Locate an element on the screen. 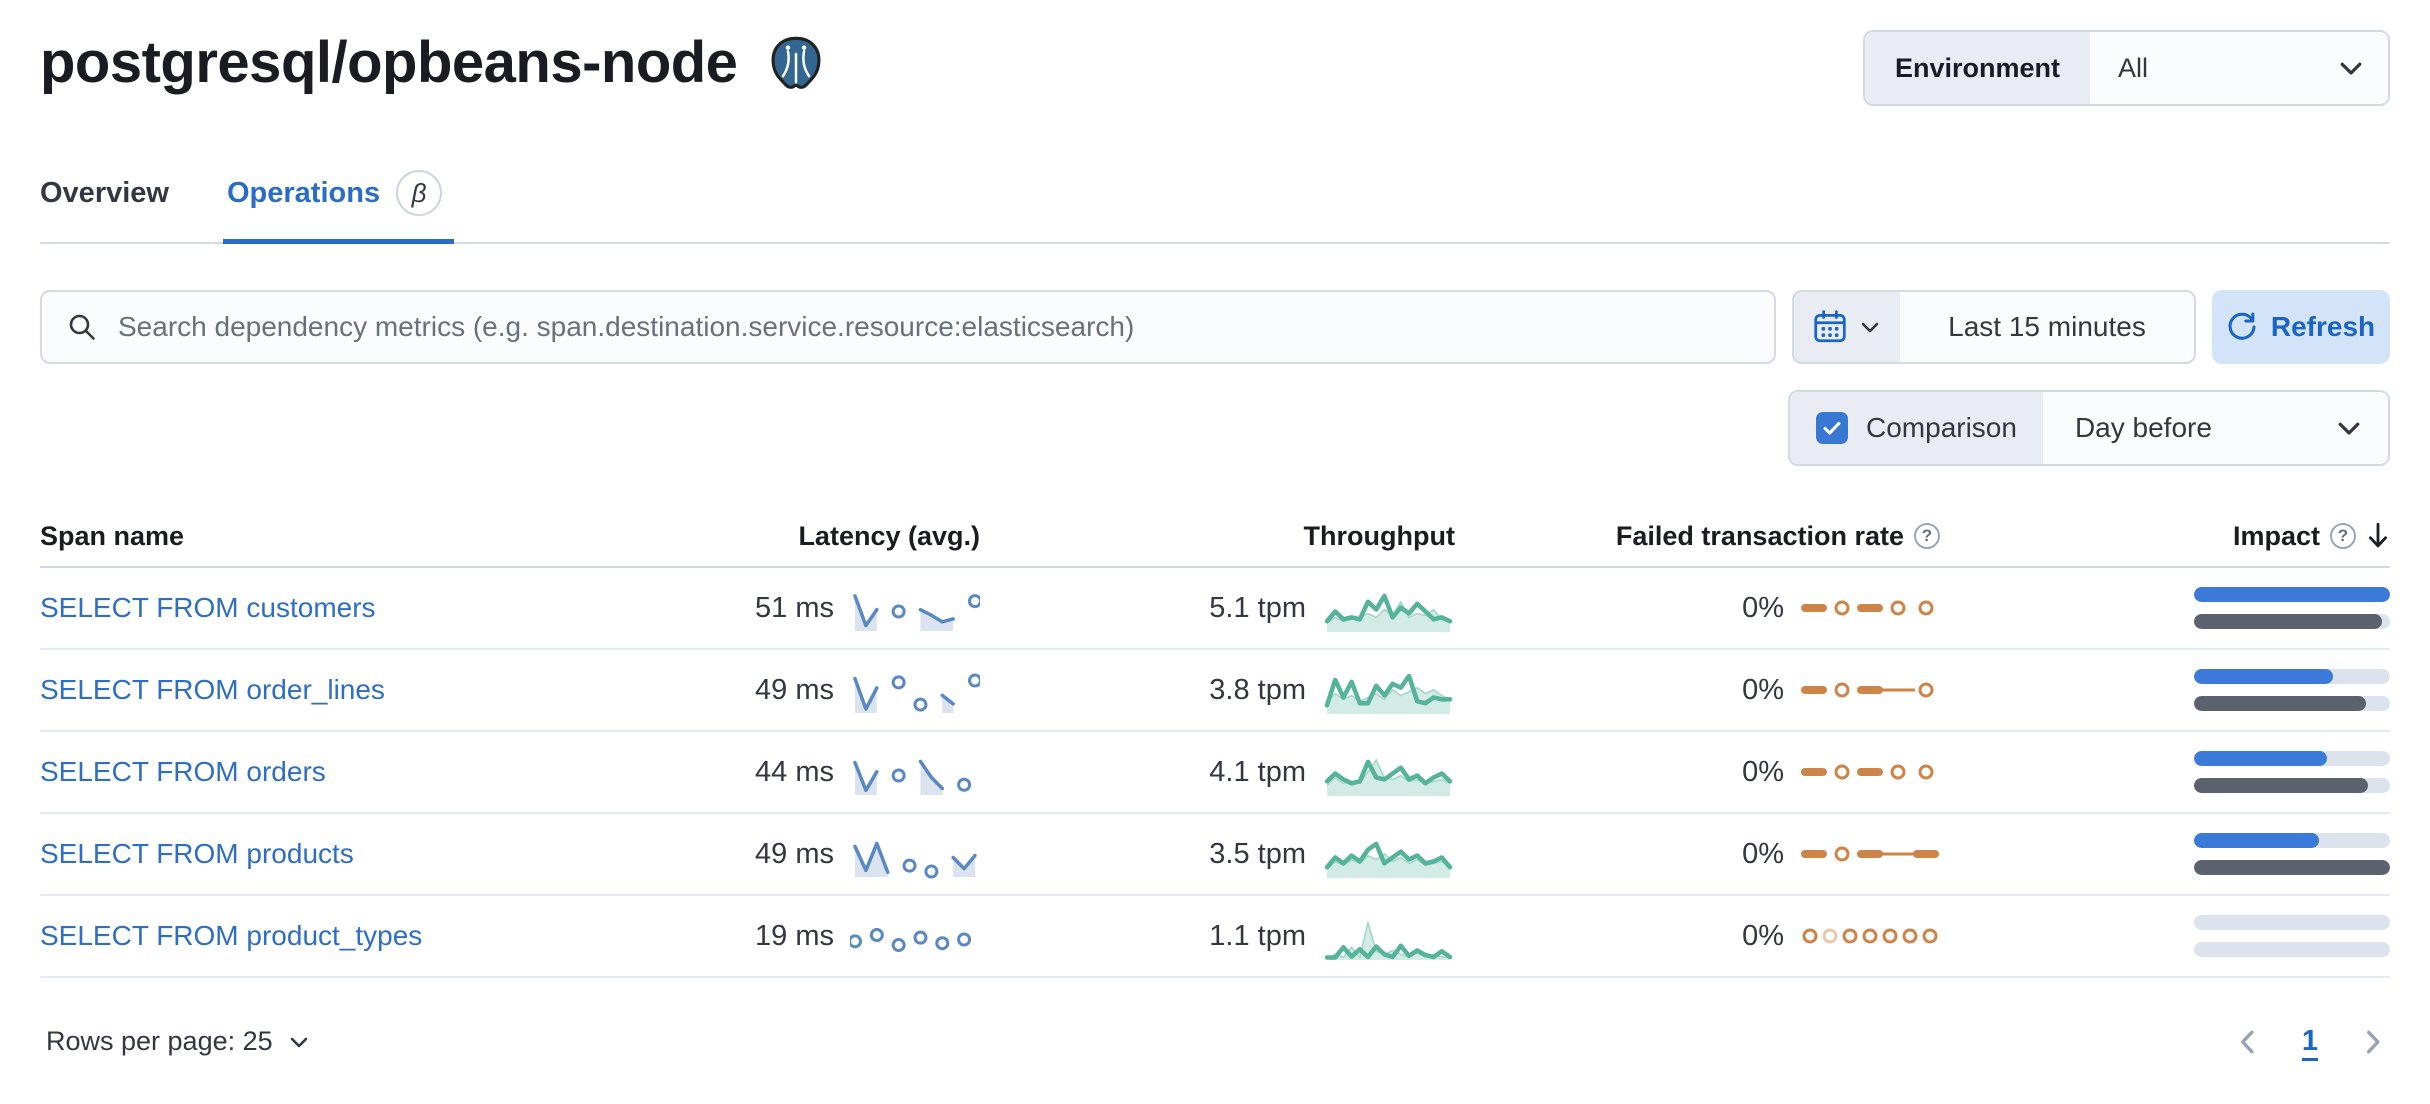  sort-descending-arrow-icon is located at coordinates (2378, 535).